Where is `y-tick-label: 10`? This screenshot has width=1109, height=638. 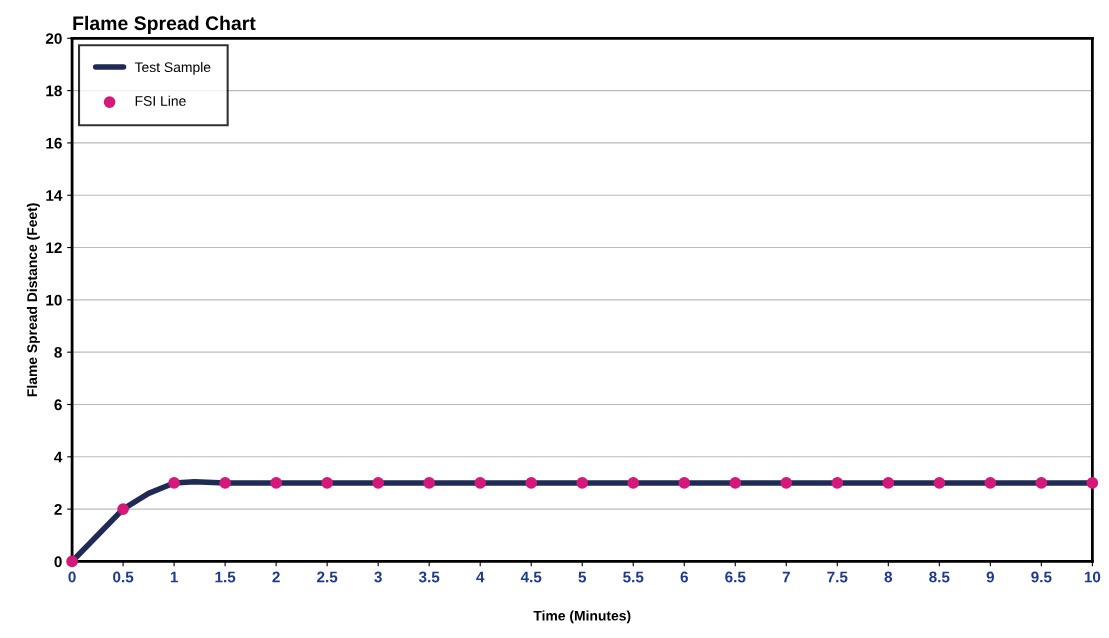 y-tick-label: 10 is located at coordinates (54, 300).